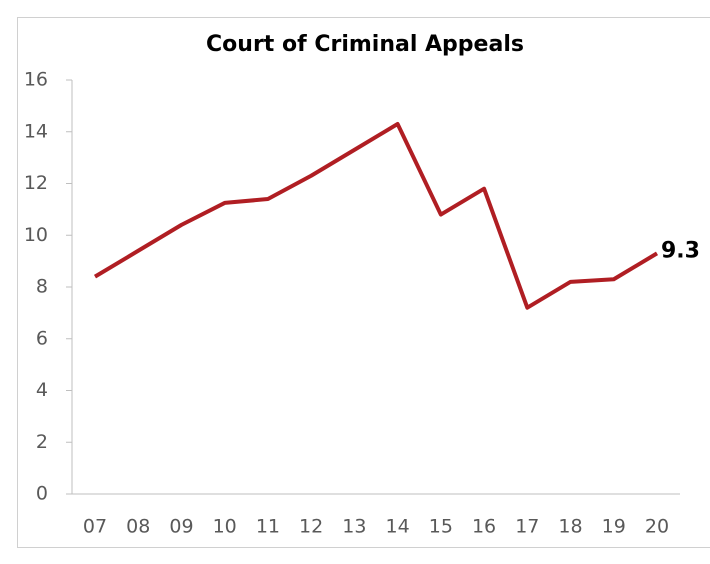 The height and width of the screenshot is (564, 710). Describe the element at coordinates (268, 527) in the screenshot. I see `x-tick-label: 11` at that location.